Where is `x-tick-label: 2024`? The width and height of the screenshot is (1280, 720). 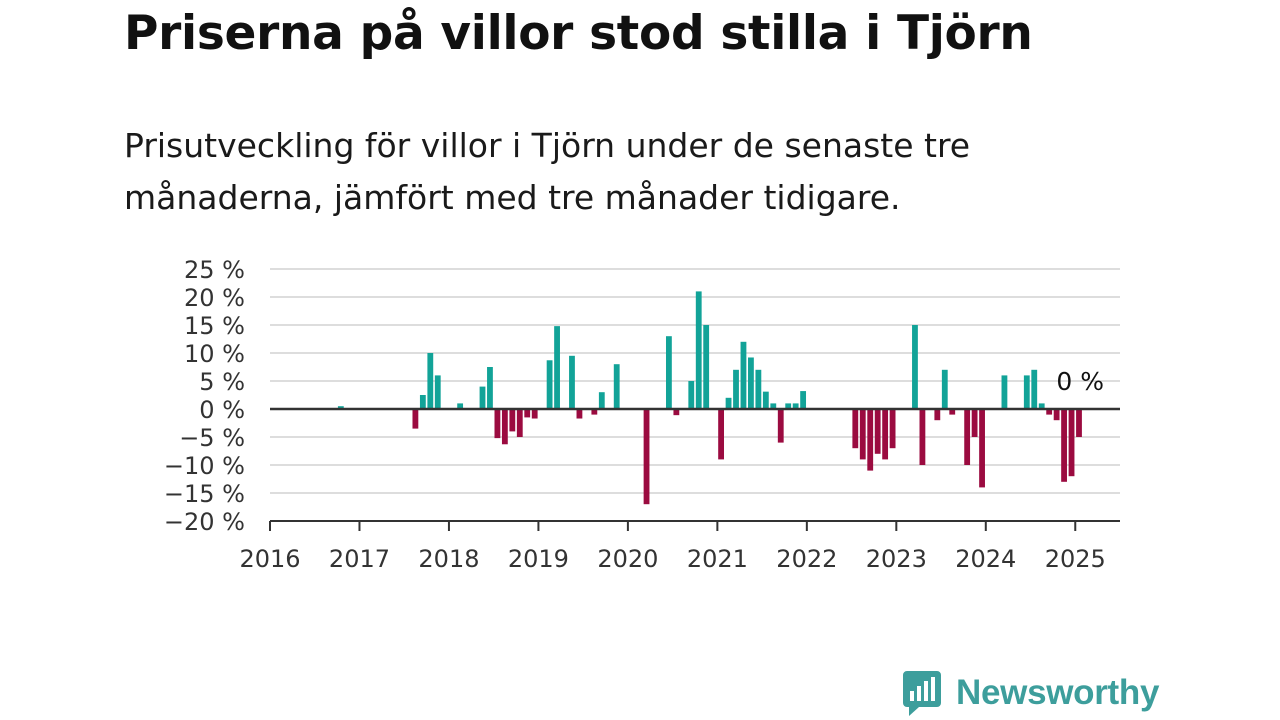
x-tick-label: 2024 is located at coordinates (985, 559).